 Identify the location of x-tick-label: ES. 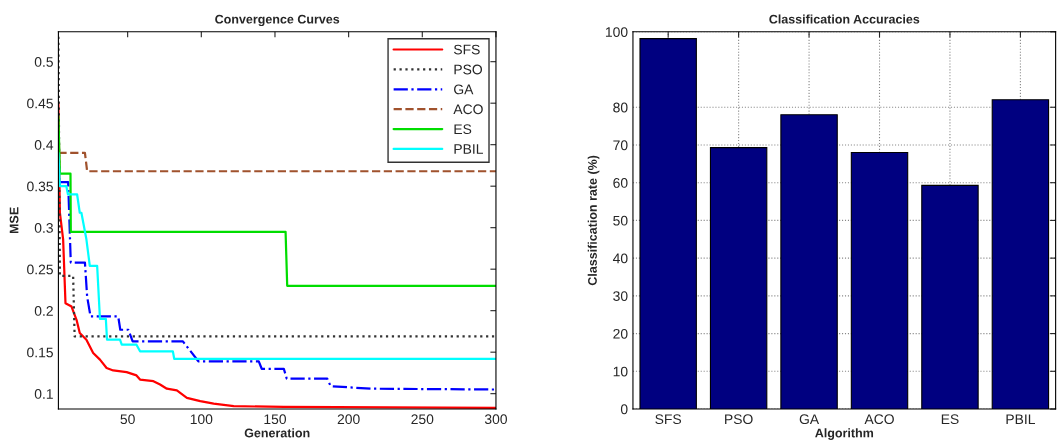
(950, 419).